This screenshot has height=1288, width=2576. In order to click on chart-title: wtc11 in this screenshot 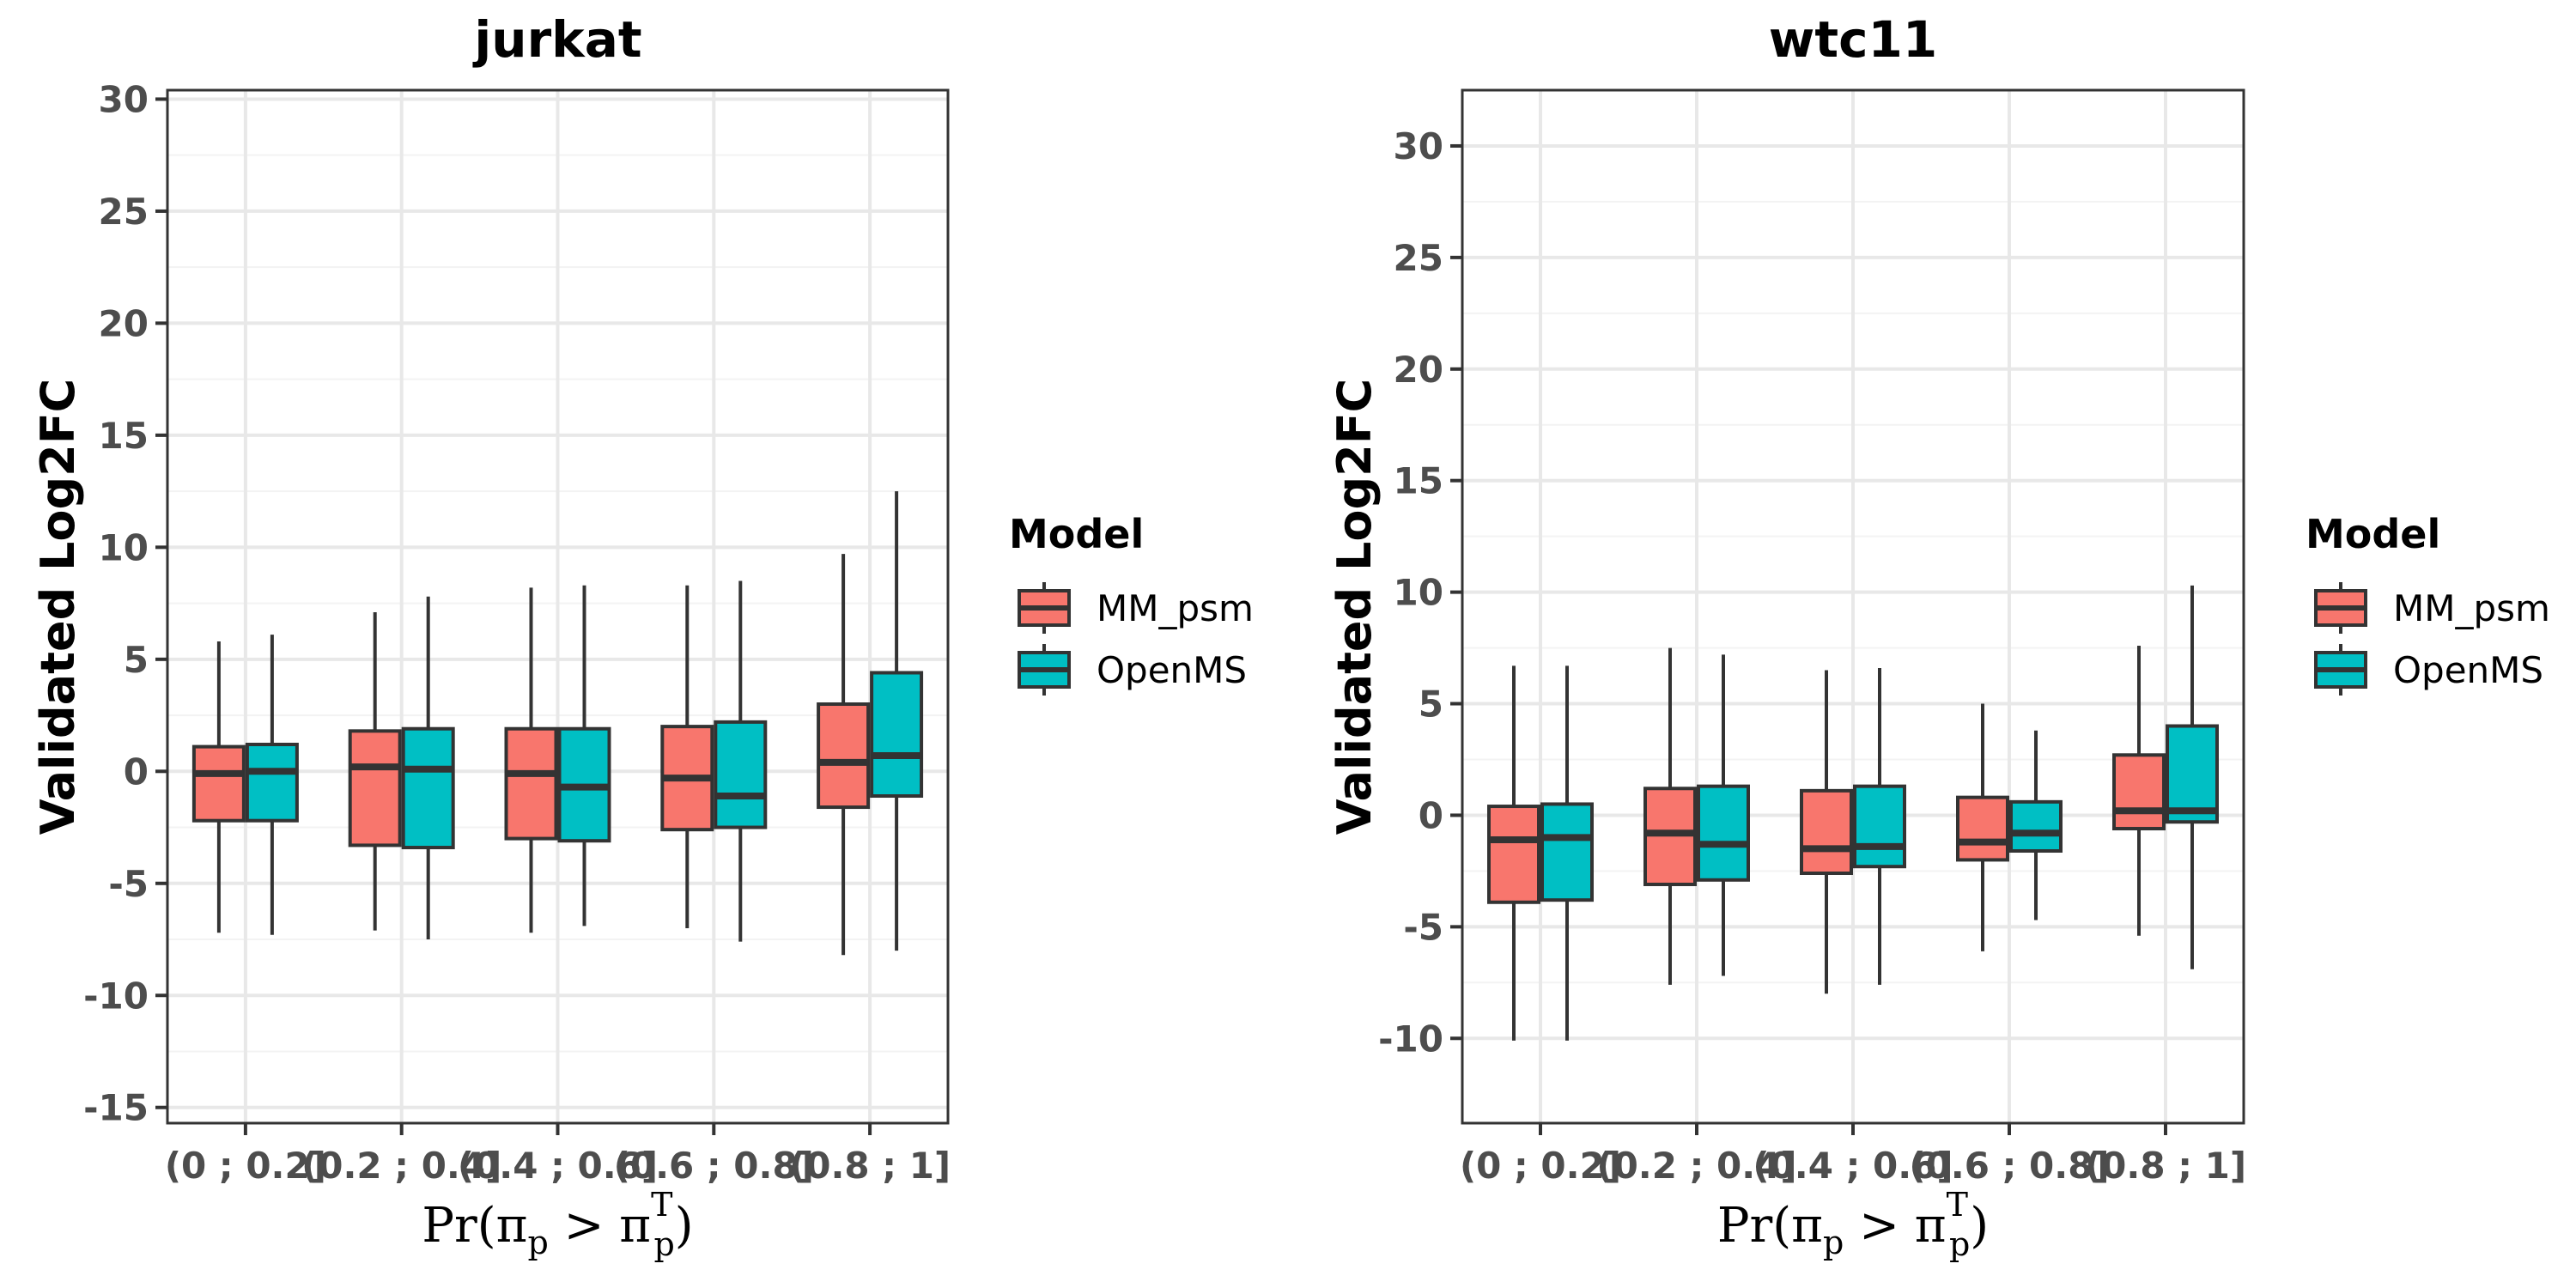, I will do `click(1853, 40)`.